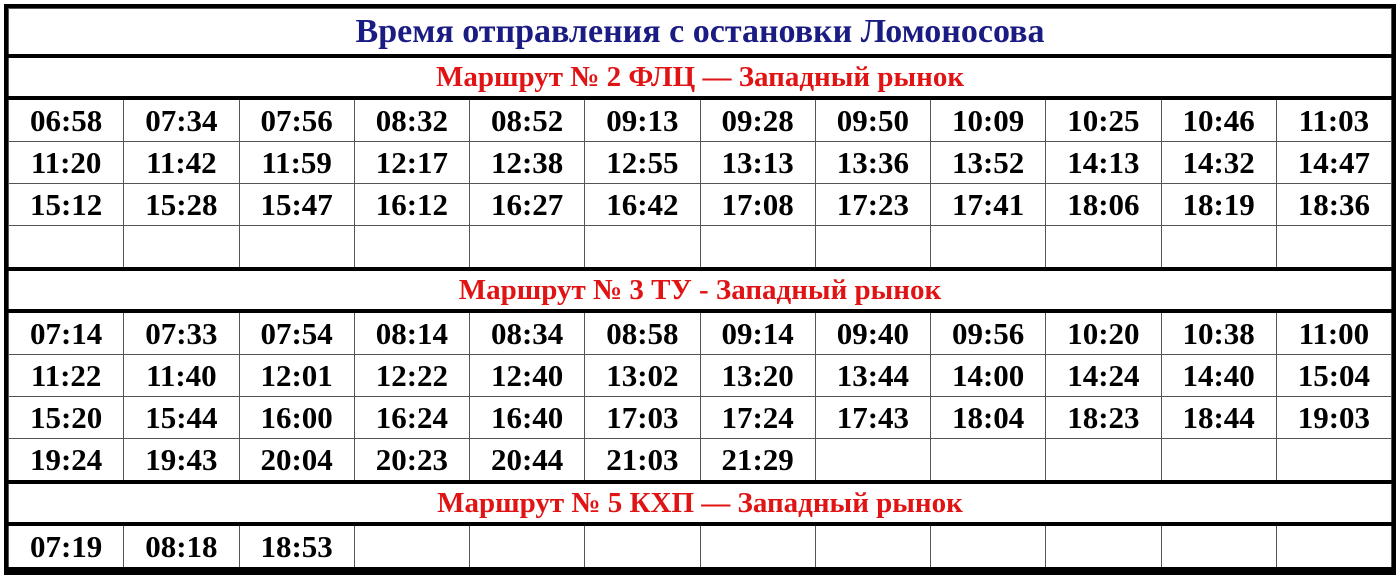 The width and height of the screenshot is (1400, 575). I want to click on departure-time: 12:17, so click(412, 162).